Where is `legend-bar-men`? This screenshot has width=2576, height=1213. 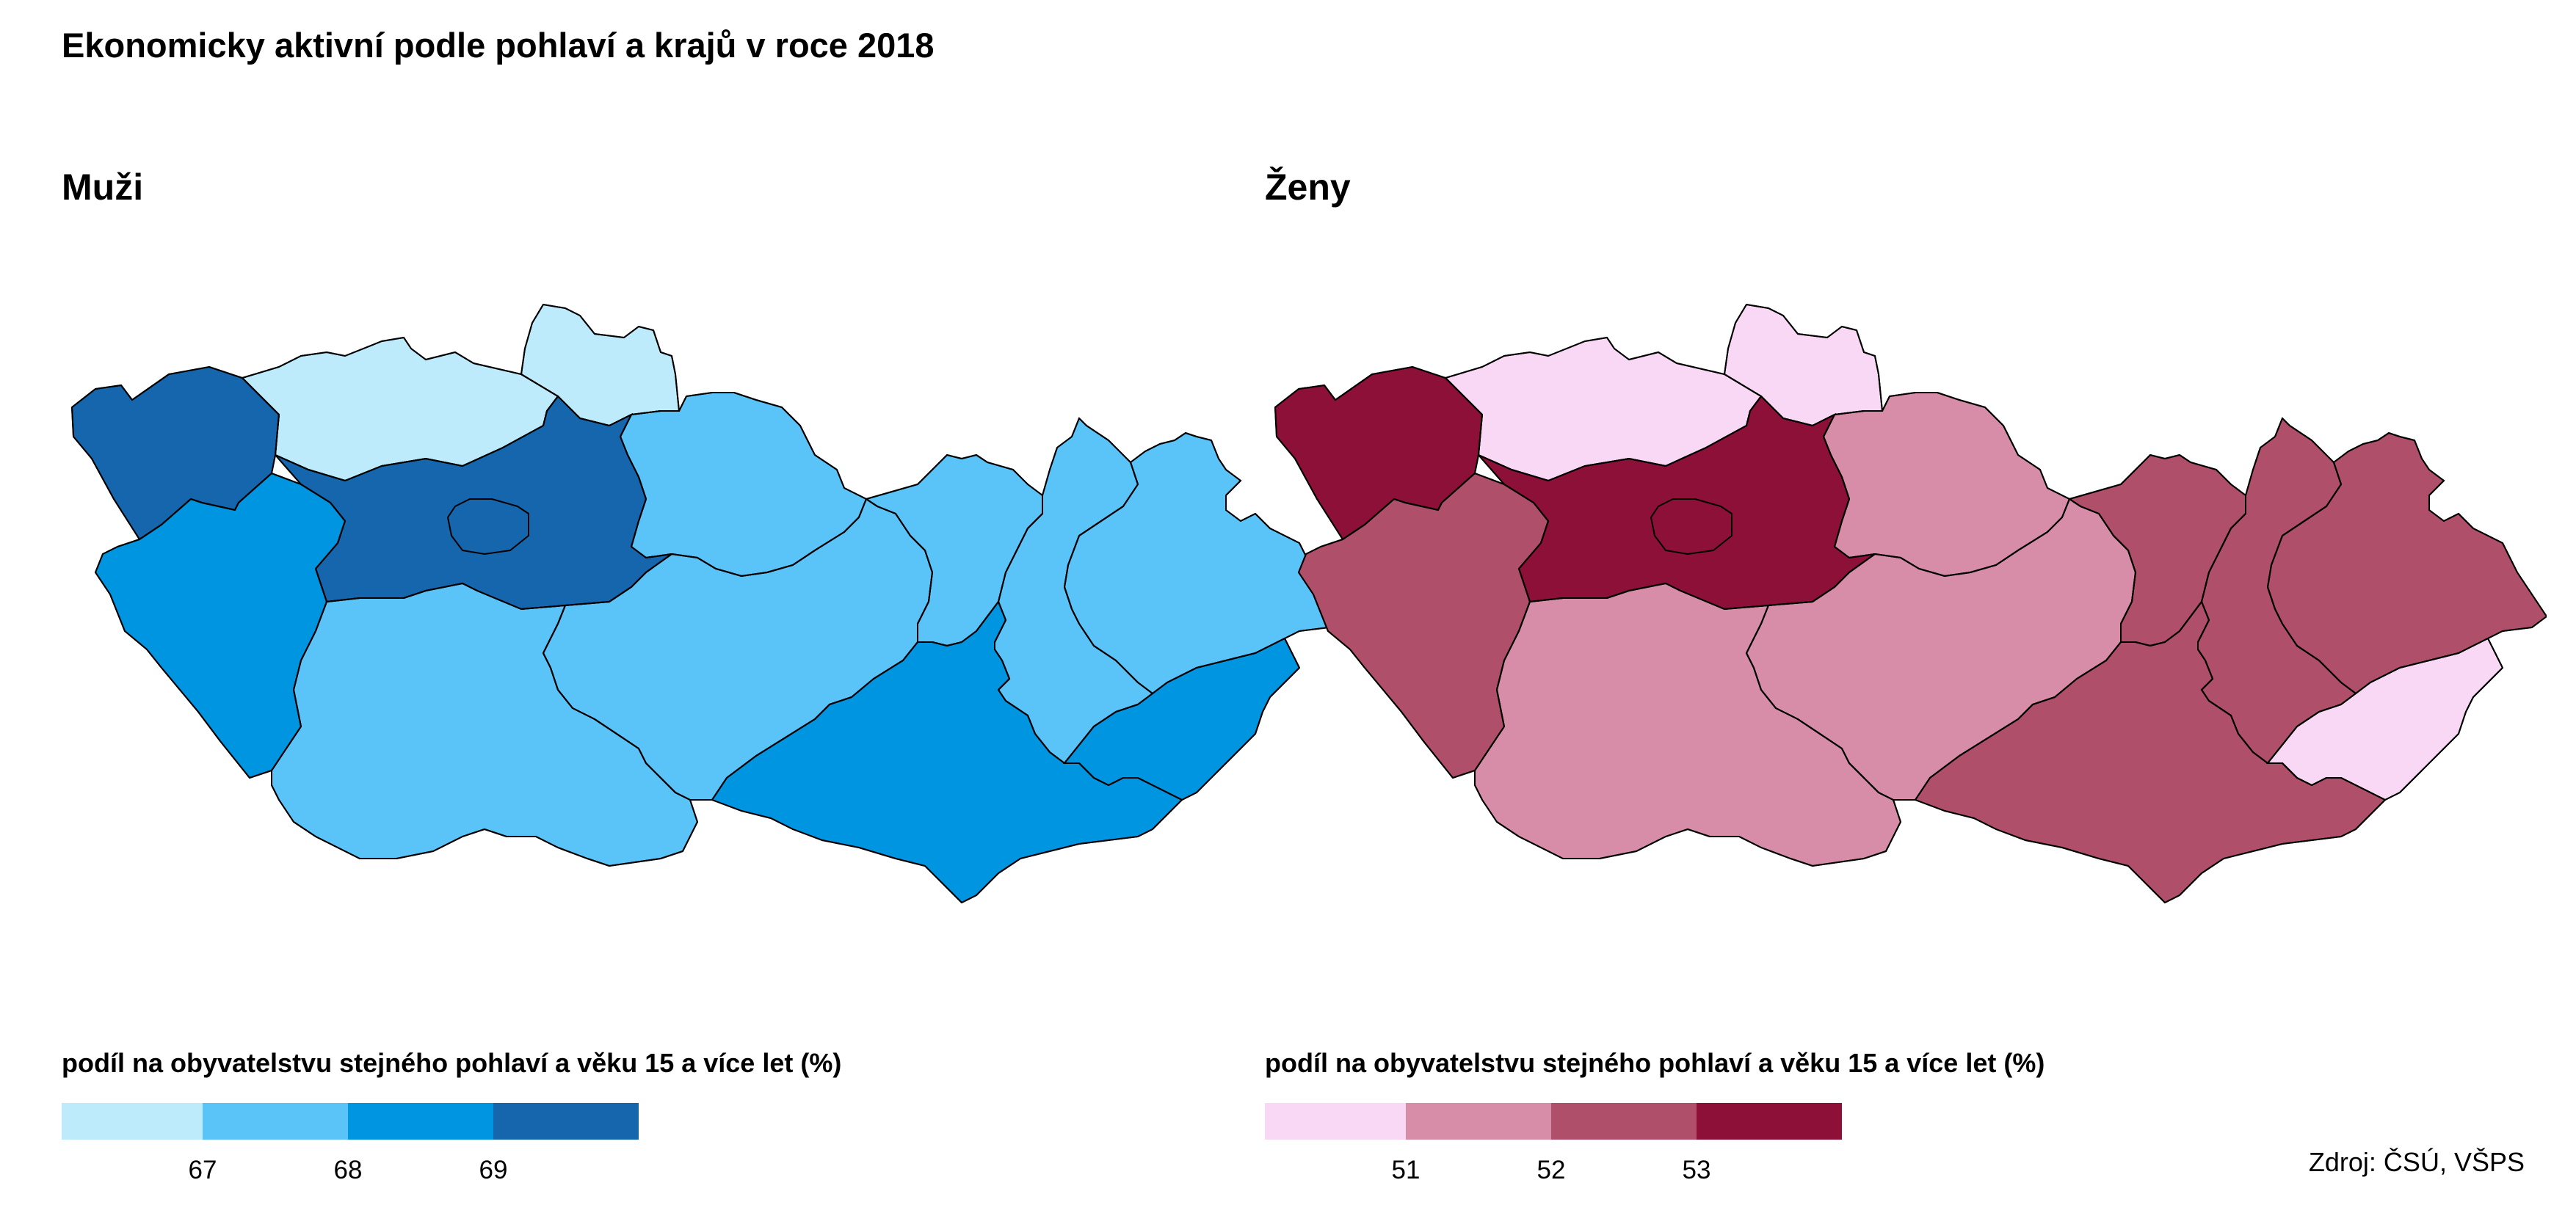 legend-bar-men is located at coordinates (351, 1121).